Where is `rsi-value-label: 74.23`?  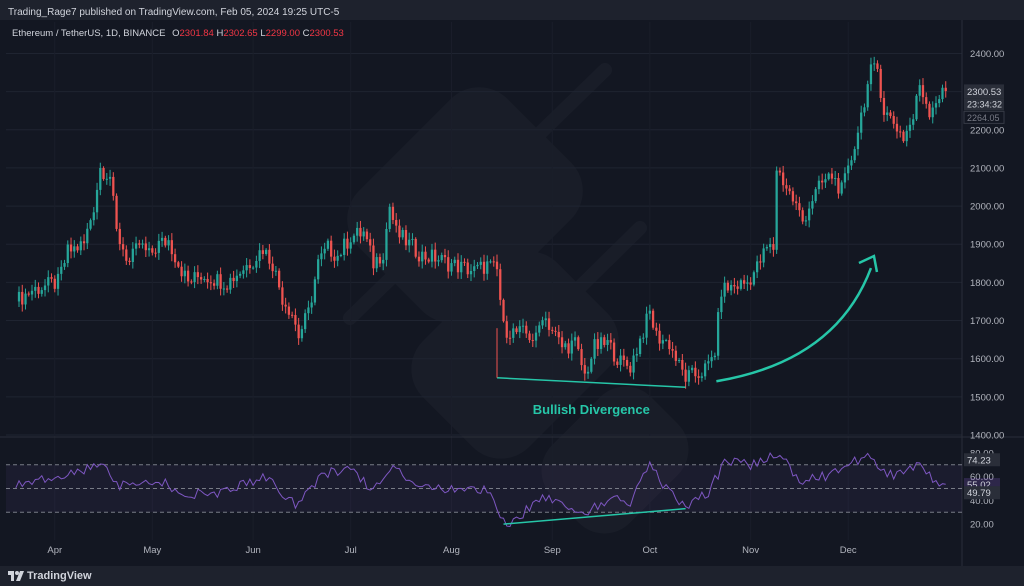
rsi-value-label: 74.23 is located at coordinates (979, 460).